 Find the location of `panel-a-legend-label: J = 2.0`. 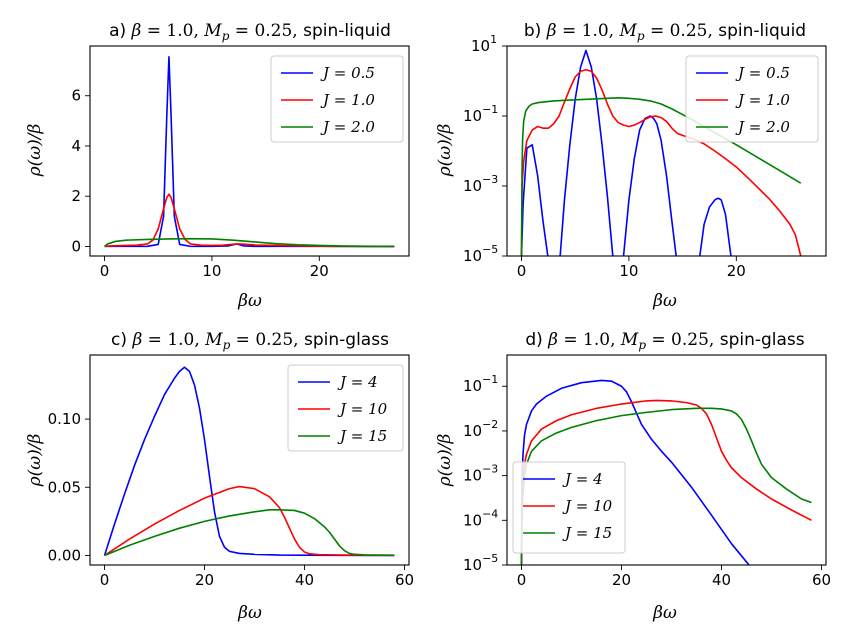

panel-a-legend-label: J = 2.0 is located at coordinates (347, 127).